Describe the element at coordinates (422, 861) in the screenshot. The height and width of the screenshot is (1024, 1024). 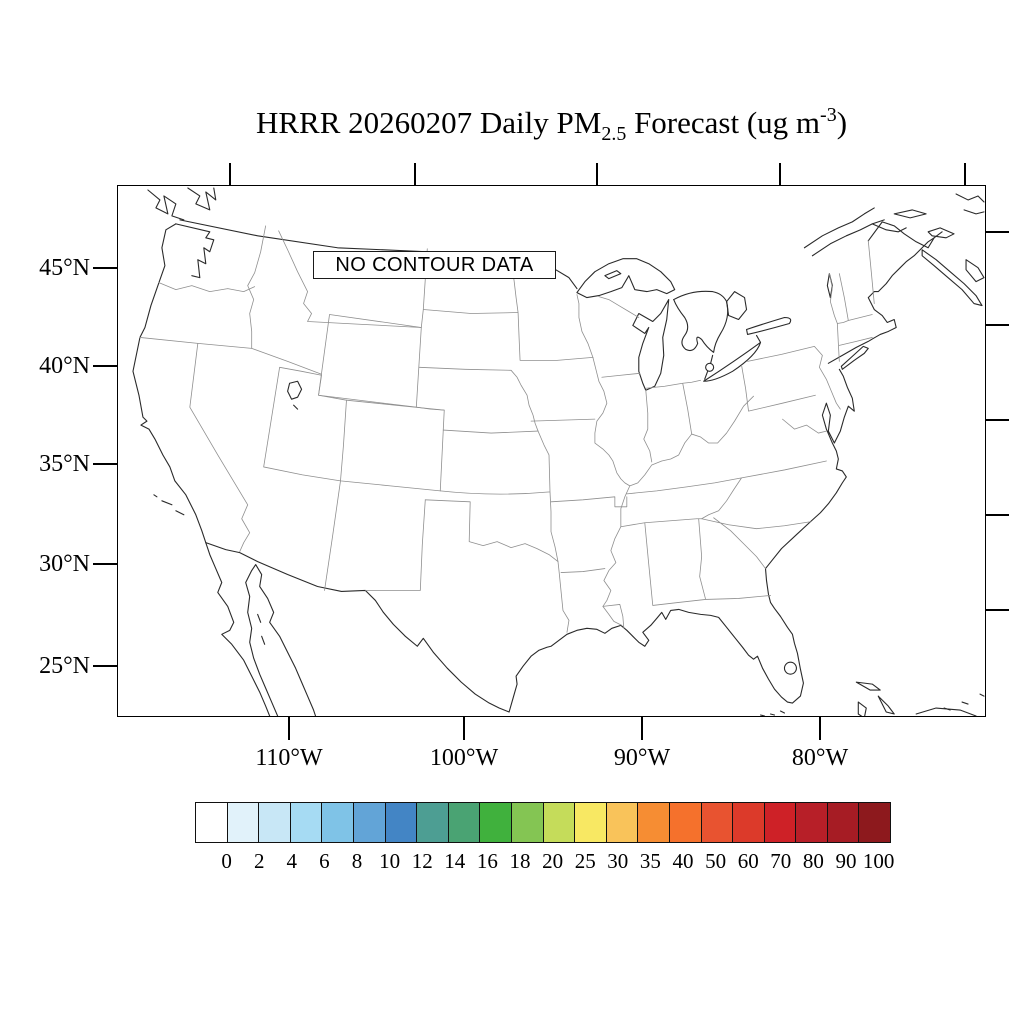
I see `colorbar-tick-label: 12` at that location.